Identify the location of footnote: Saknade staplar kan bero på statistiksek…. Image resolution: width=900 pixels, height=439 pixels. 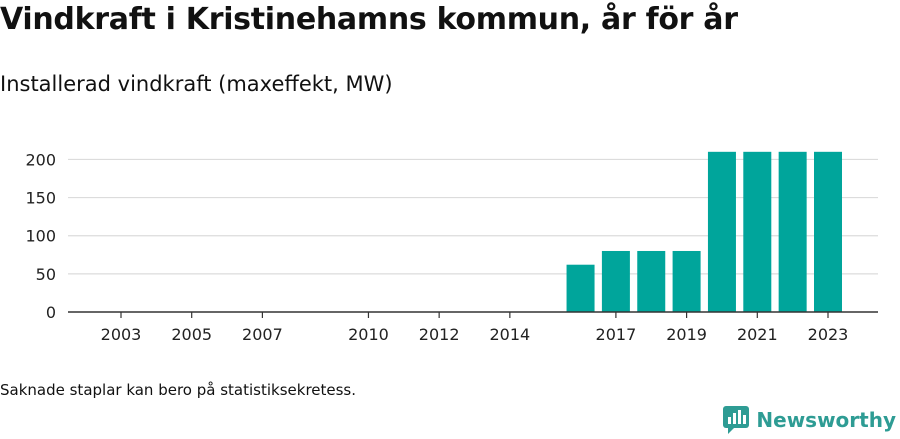
(178, 390).